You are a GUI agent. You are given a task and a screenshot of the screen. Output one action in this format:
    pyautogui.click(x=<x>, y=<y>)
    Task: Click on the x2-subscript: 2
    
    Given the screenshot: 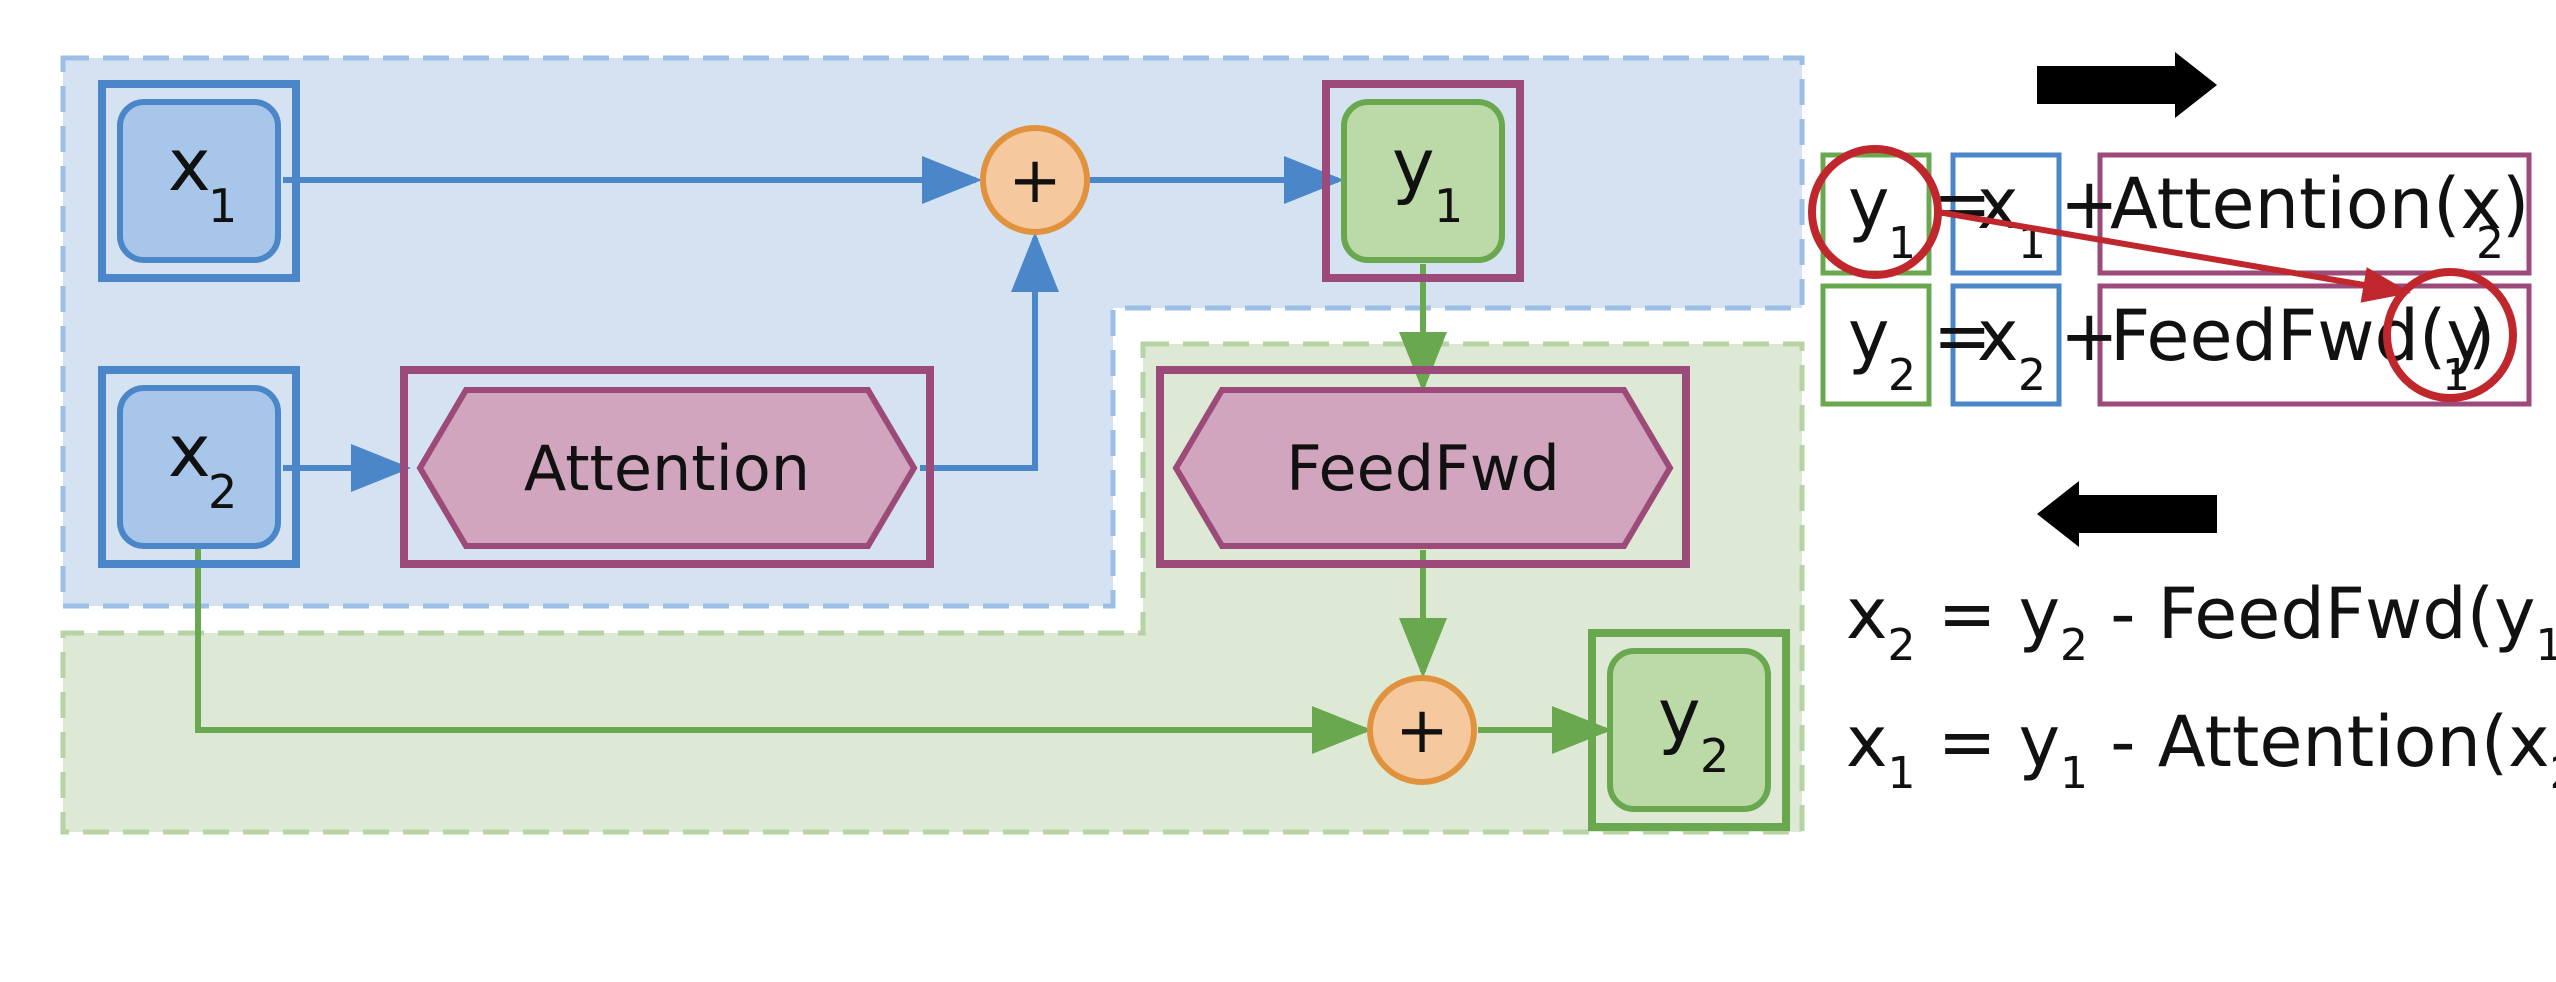 What is the action you would take?
    pyautogui.click(x=222, y=492)
    